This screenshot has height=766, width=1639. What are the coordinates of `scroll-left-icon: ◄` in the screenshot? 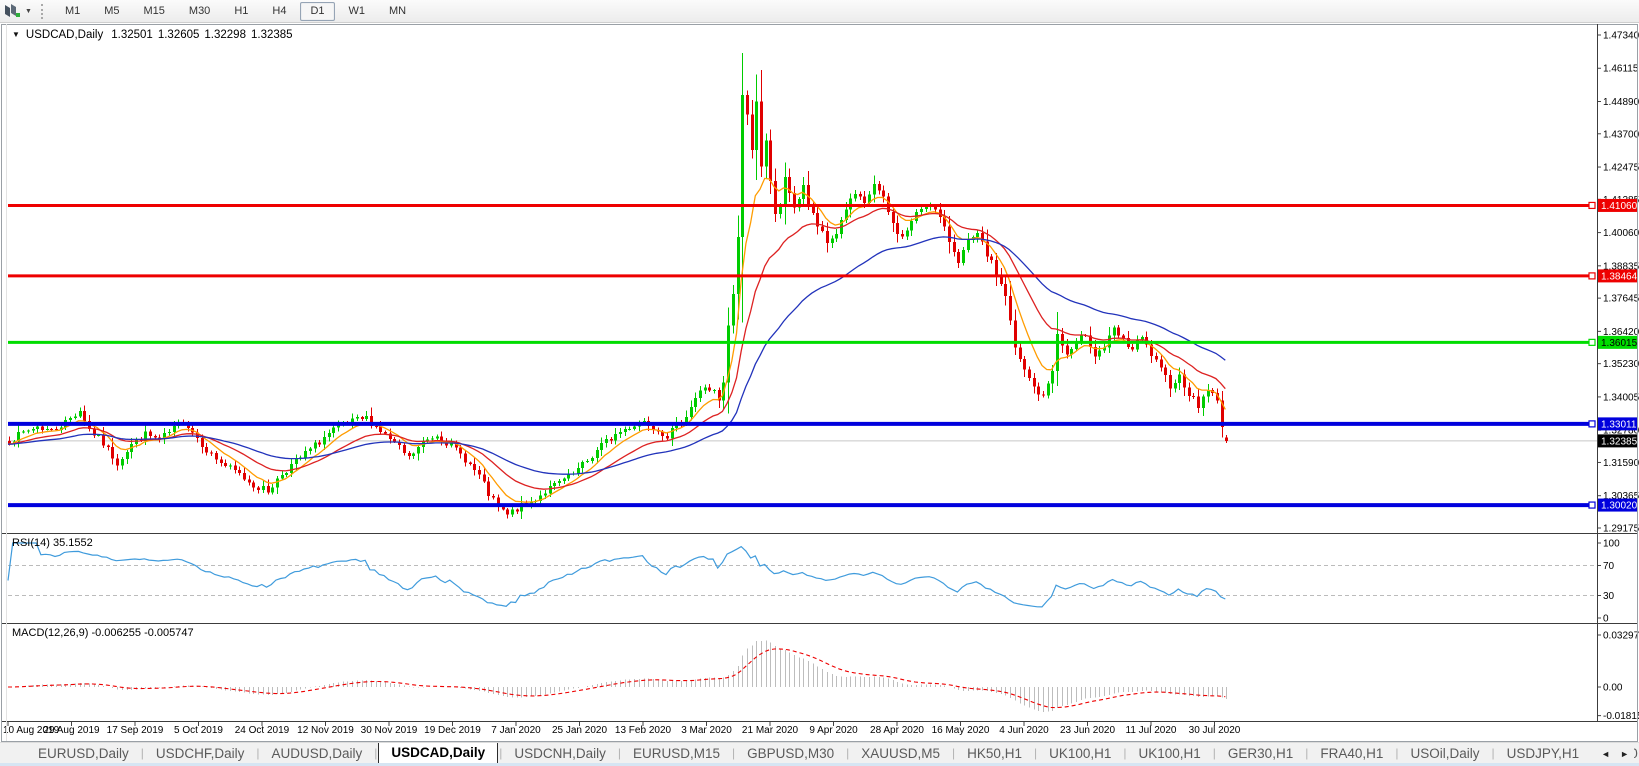 It's located at (1606, 753).